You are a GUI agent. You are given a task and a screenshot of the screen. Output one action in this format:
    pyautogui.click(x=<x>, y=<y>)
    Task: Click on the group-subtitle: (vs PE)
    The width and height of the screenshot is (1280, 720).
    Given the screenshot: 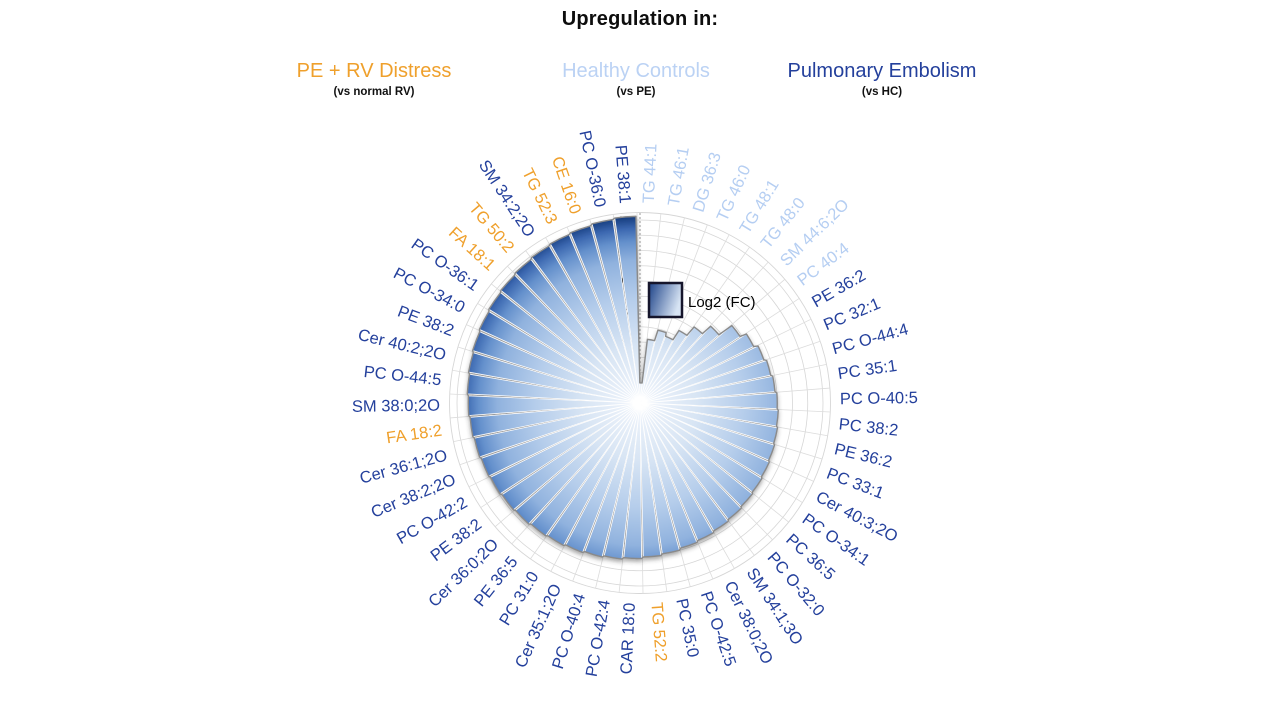 What is the action you would take?
    pyautogui.click(x=636, y=92)
    